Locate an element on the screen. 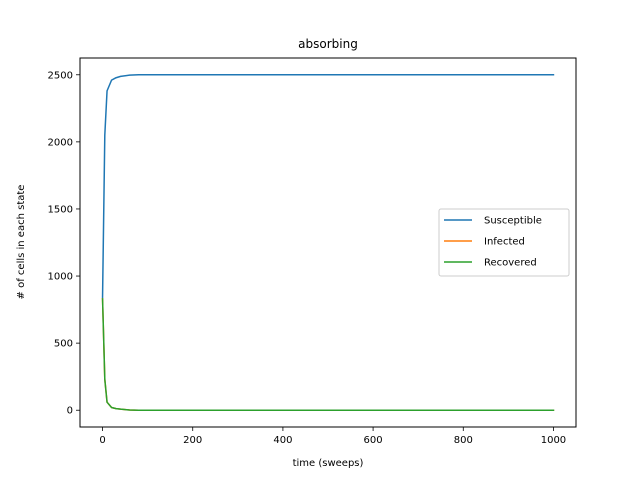  legend-box is located at coordinates (504, 242).